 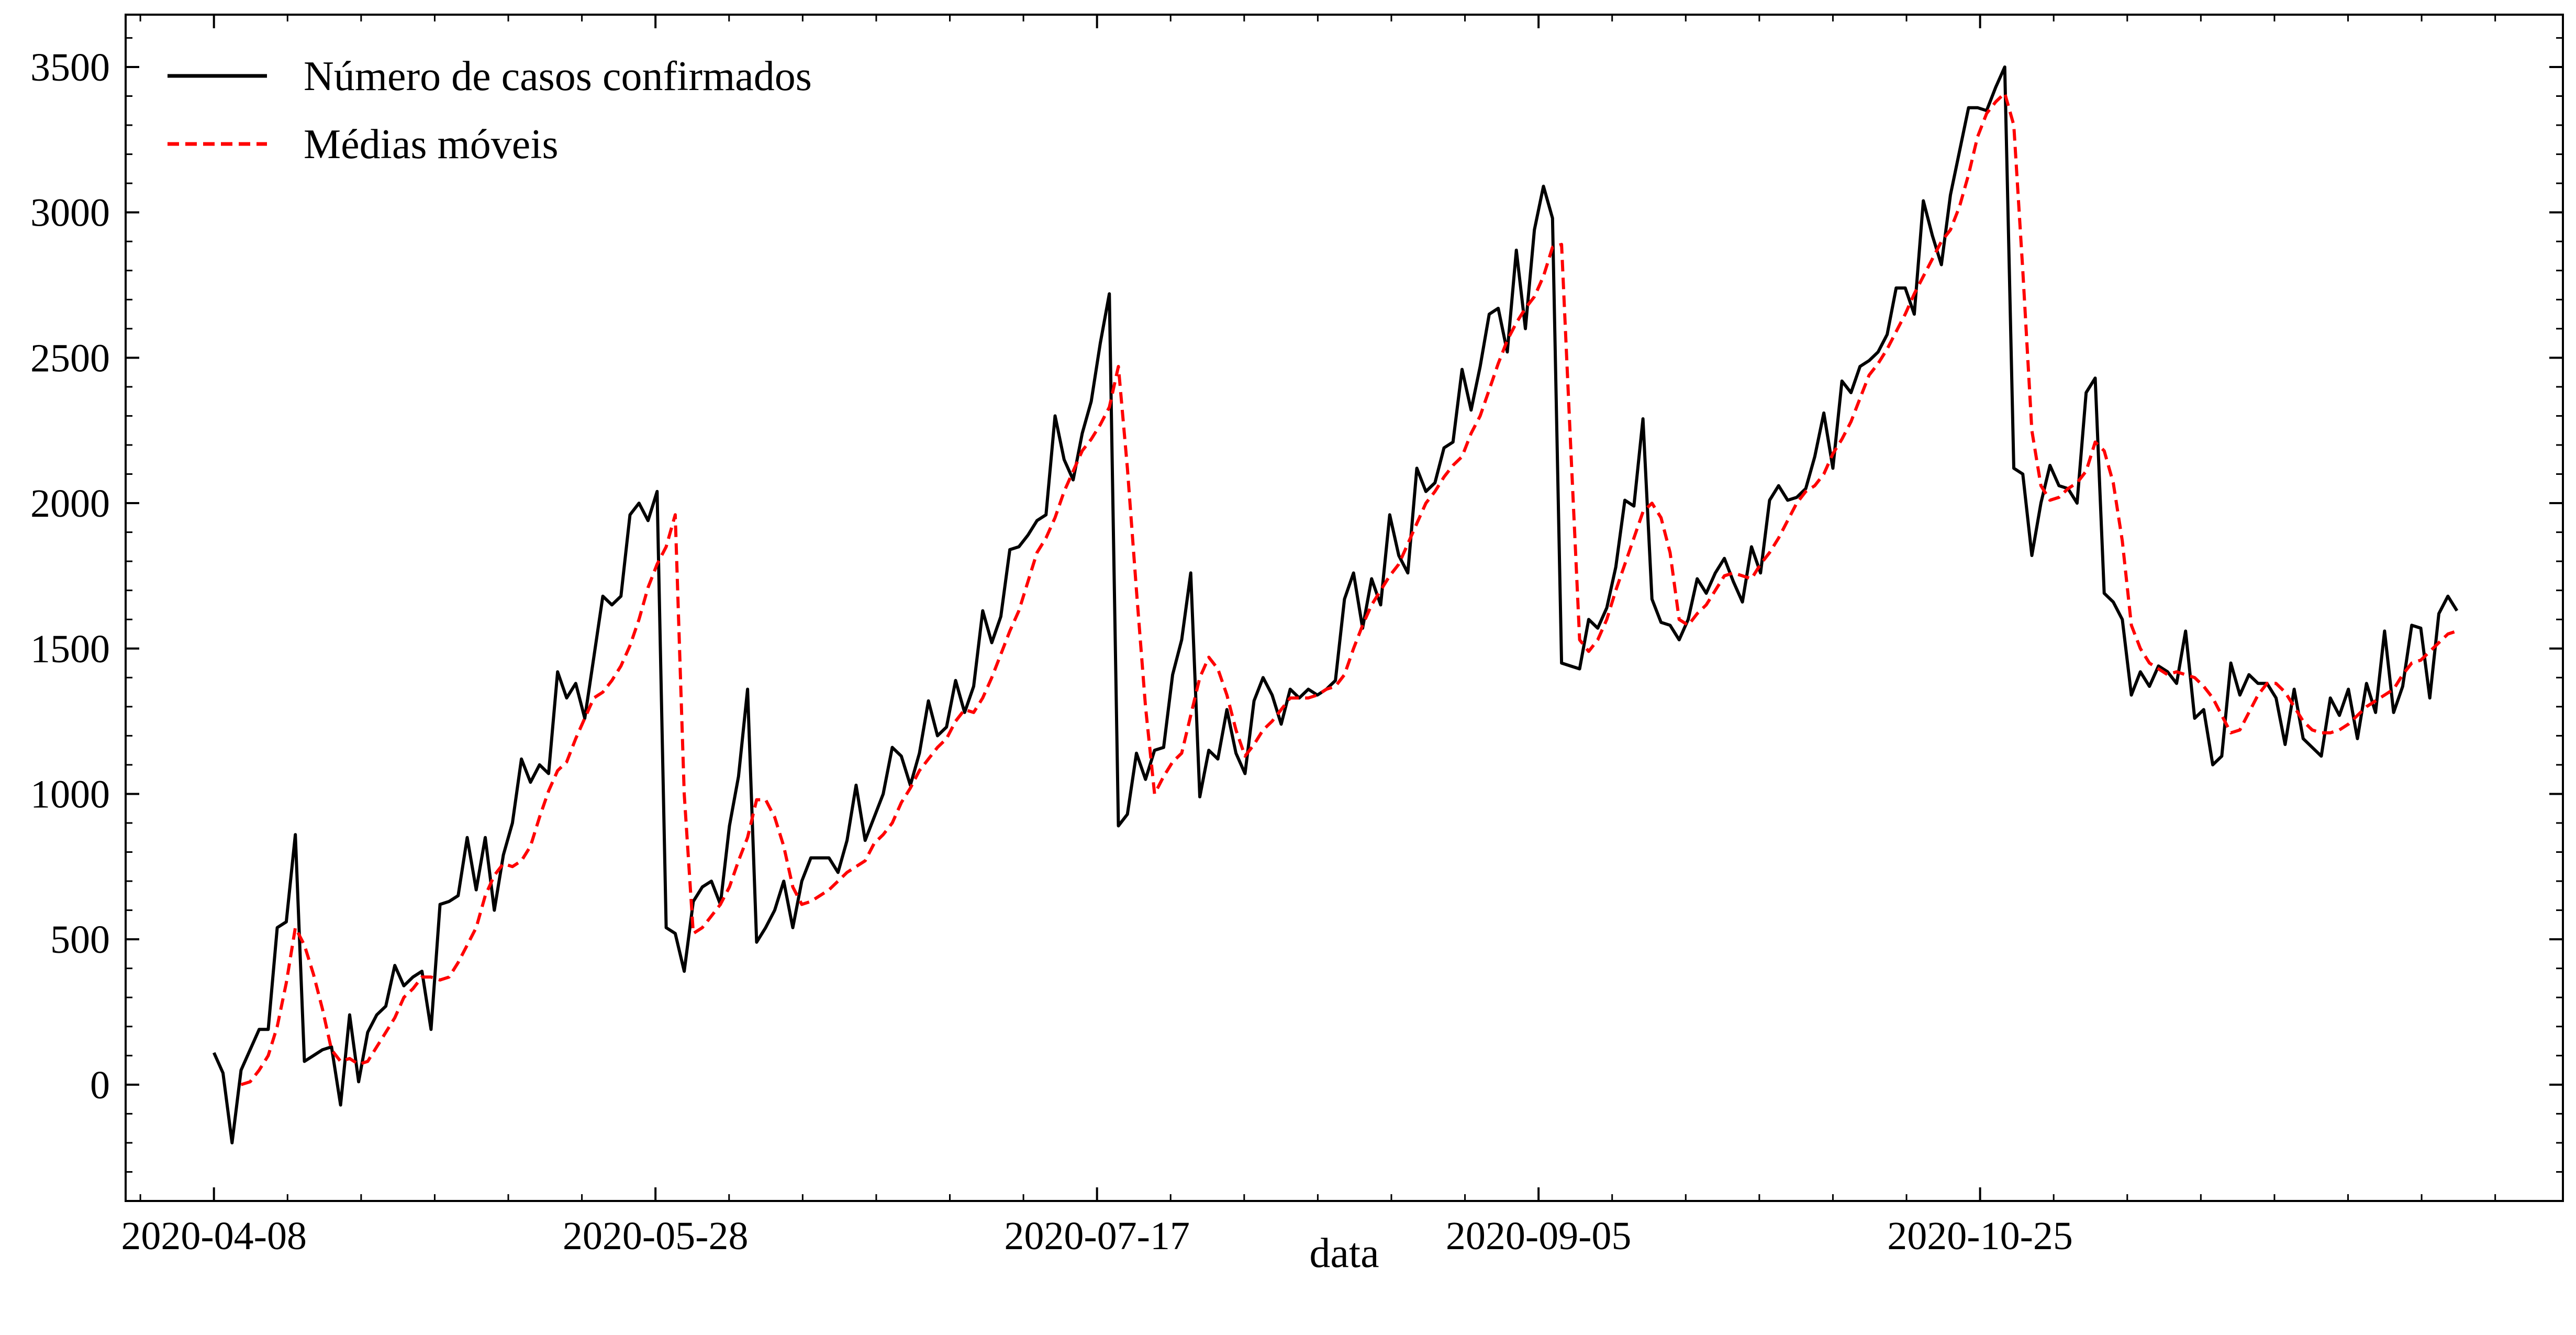 What do you see at coordinates (1344, 1253) in the screenshot?
I see `x-axis-label: data` at bounding box center [1344, 1253].